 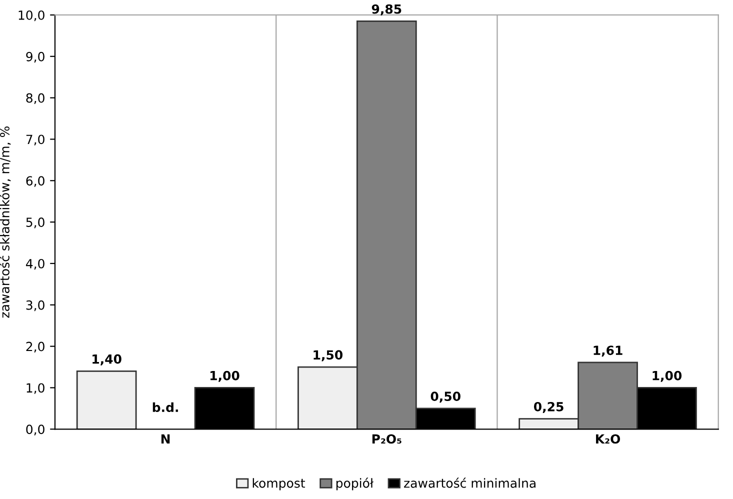 I want to click on x-tick-label: N, so click(x=165, y=439).